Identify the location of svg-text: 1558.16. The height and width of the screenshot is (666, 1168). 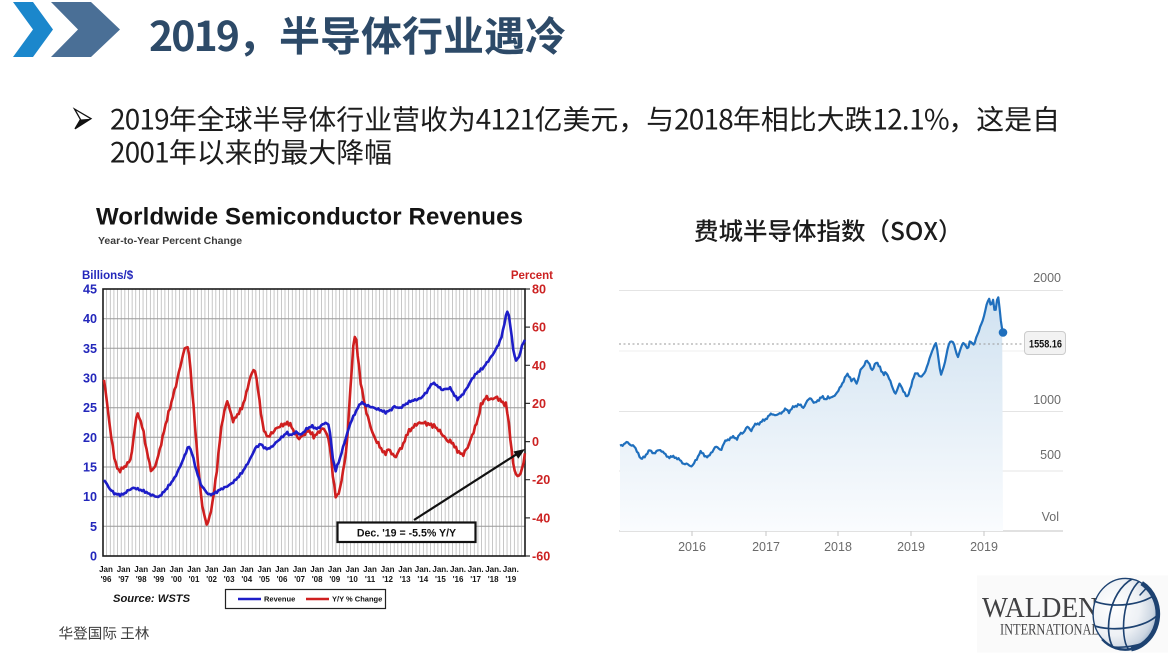
(1045, 345).